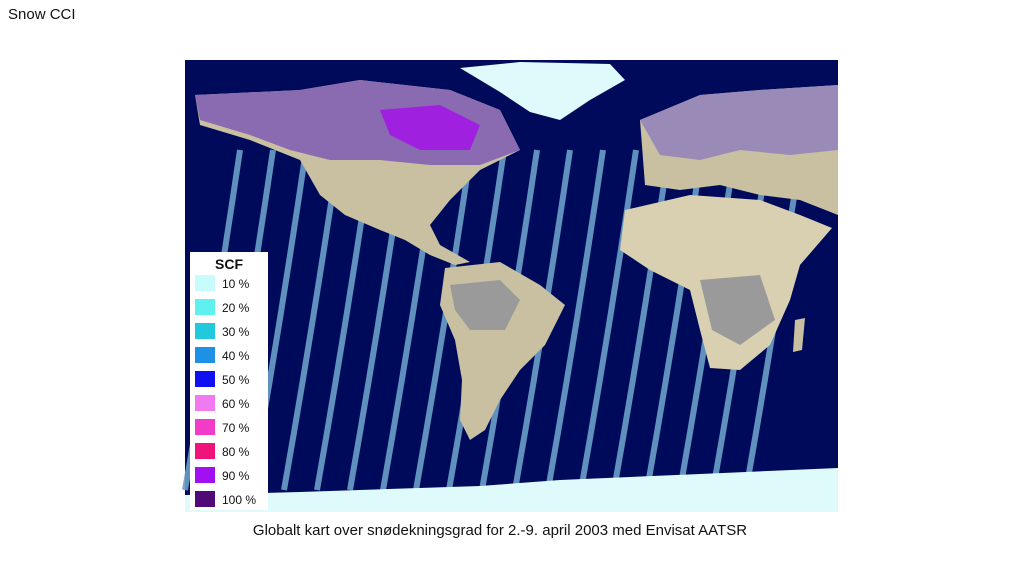 This screenshot has height=576, width=1024. Describe the element at coordinates (236, 452) in the screenshot. I see `legend-label: 80 %` at that location.